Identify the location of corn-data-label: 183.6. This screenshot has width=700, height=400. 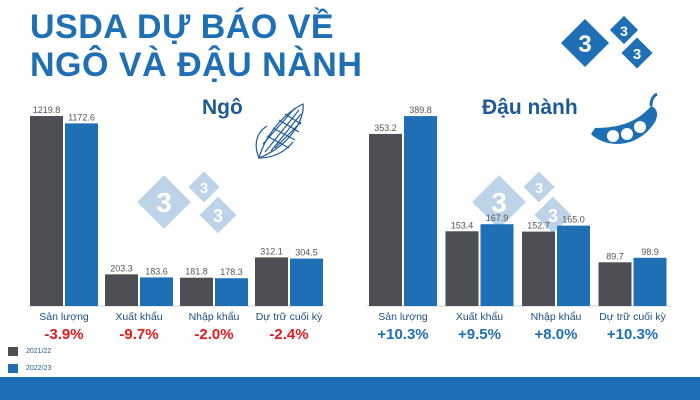
(156, 271).